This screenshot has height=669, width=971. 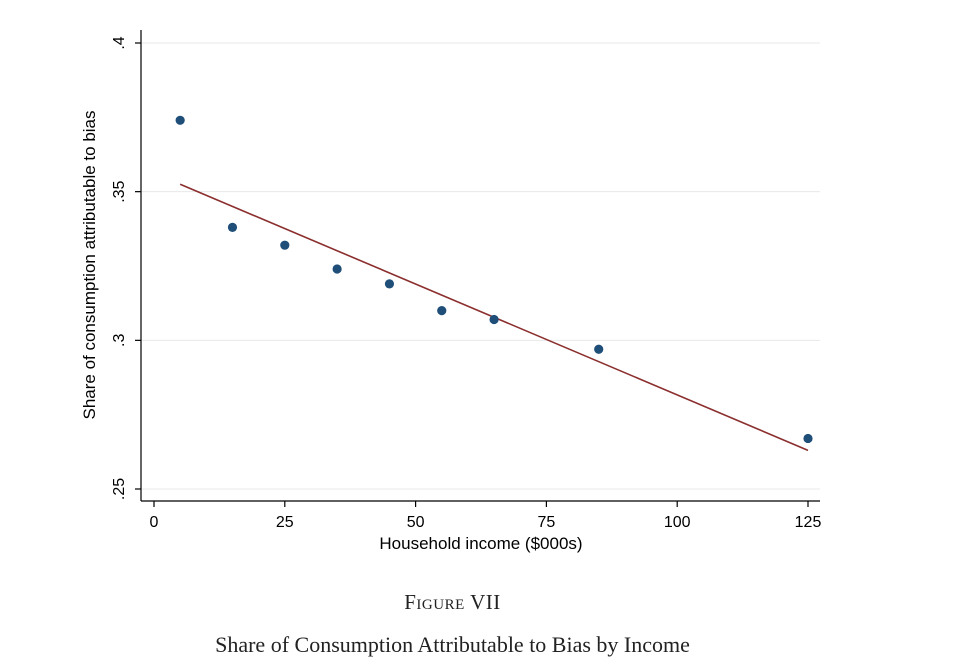 What do you see at coordinates (119, 489) in the screenshot?
I see `y-tick-label: .25` at bounding box center [119, 489].